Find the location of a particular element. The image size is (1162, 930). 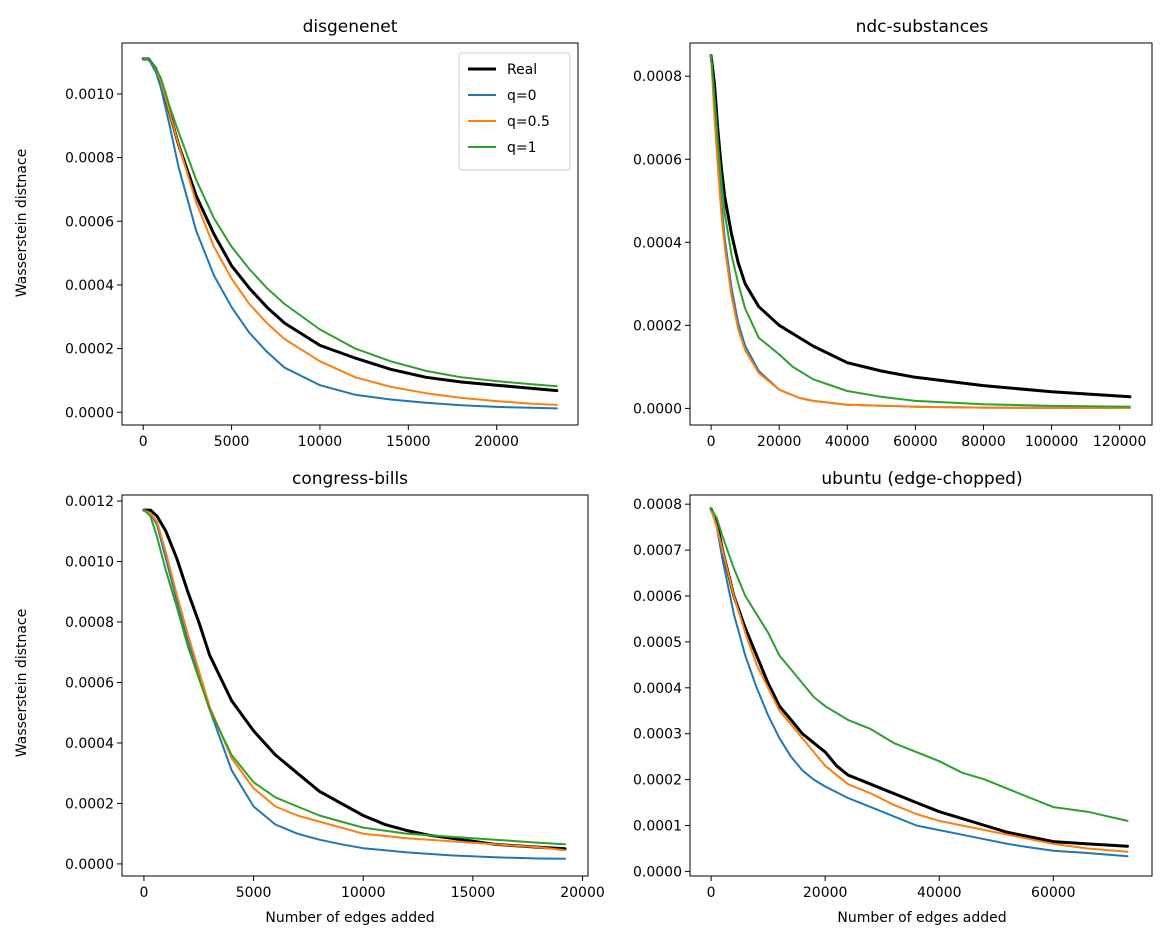

legend-label: q=0 is located at coordinates (522, 96).